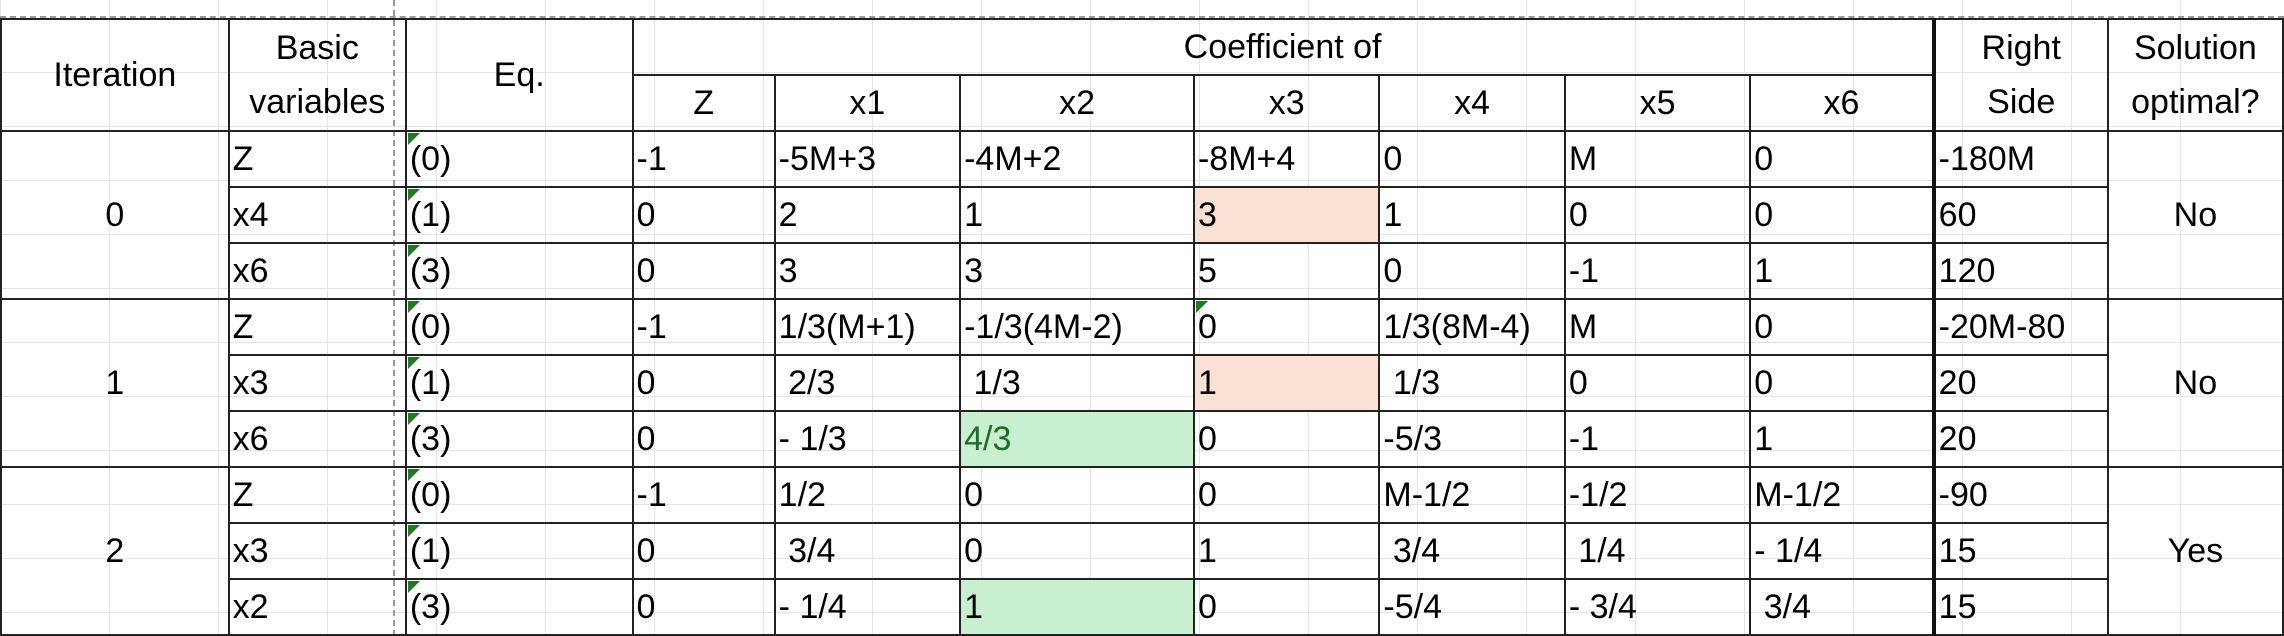 This screenshot has width=2284, height=636. What do you see at coordinates (2020, 271) in the screenshot?
I see `right-side-cell: 120` at bounding box center [2020, 271].